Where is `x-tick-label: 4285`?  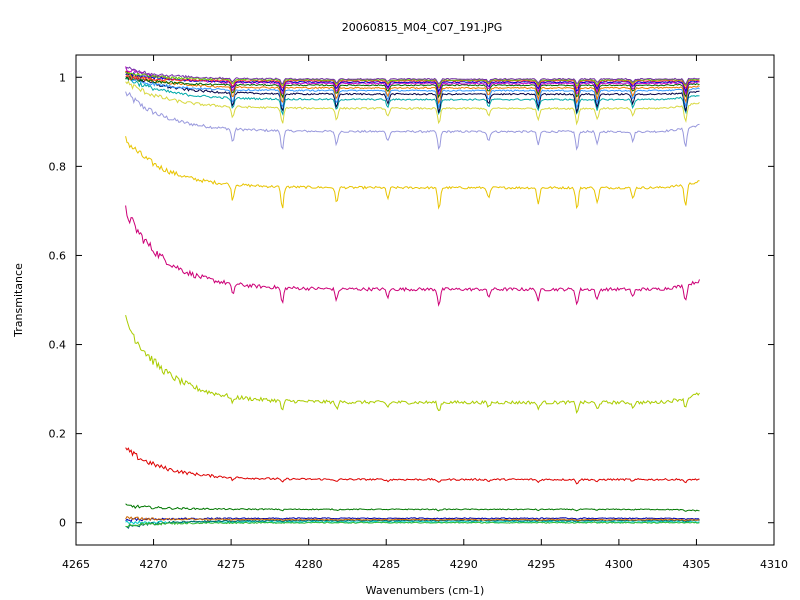
x-tick-label: 4285 is located at coordinates (386, 564).